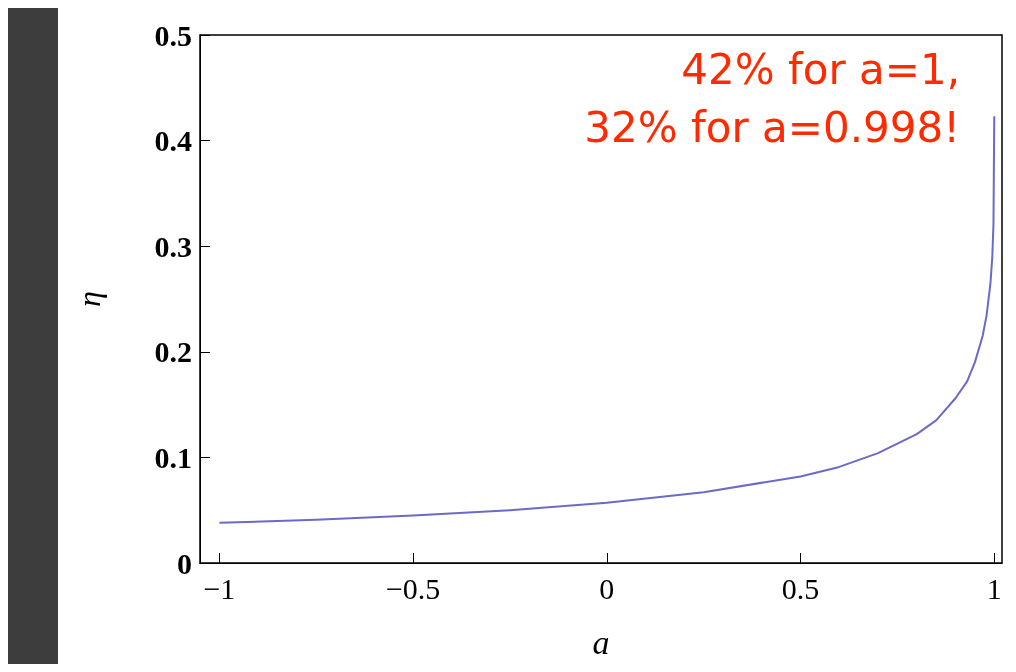 This screenshot has width=1016, height=672. What do you see at coordinates (994, 588) in the screenshot?
I see `x-tick-label: 1` at bounding box center [994, 588].